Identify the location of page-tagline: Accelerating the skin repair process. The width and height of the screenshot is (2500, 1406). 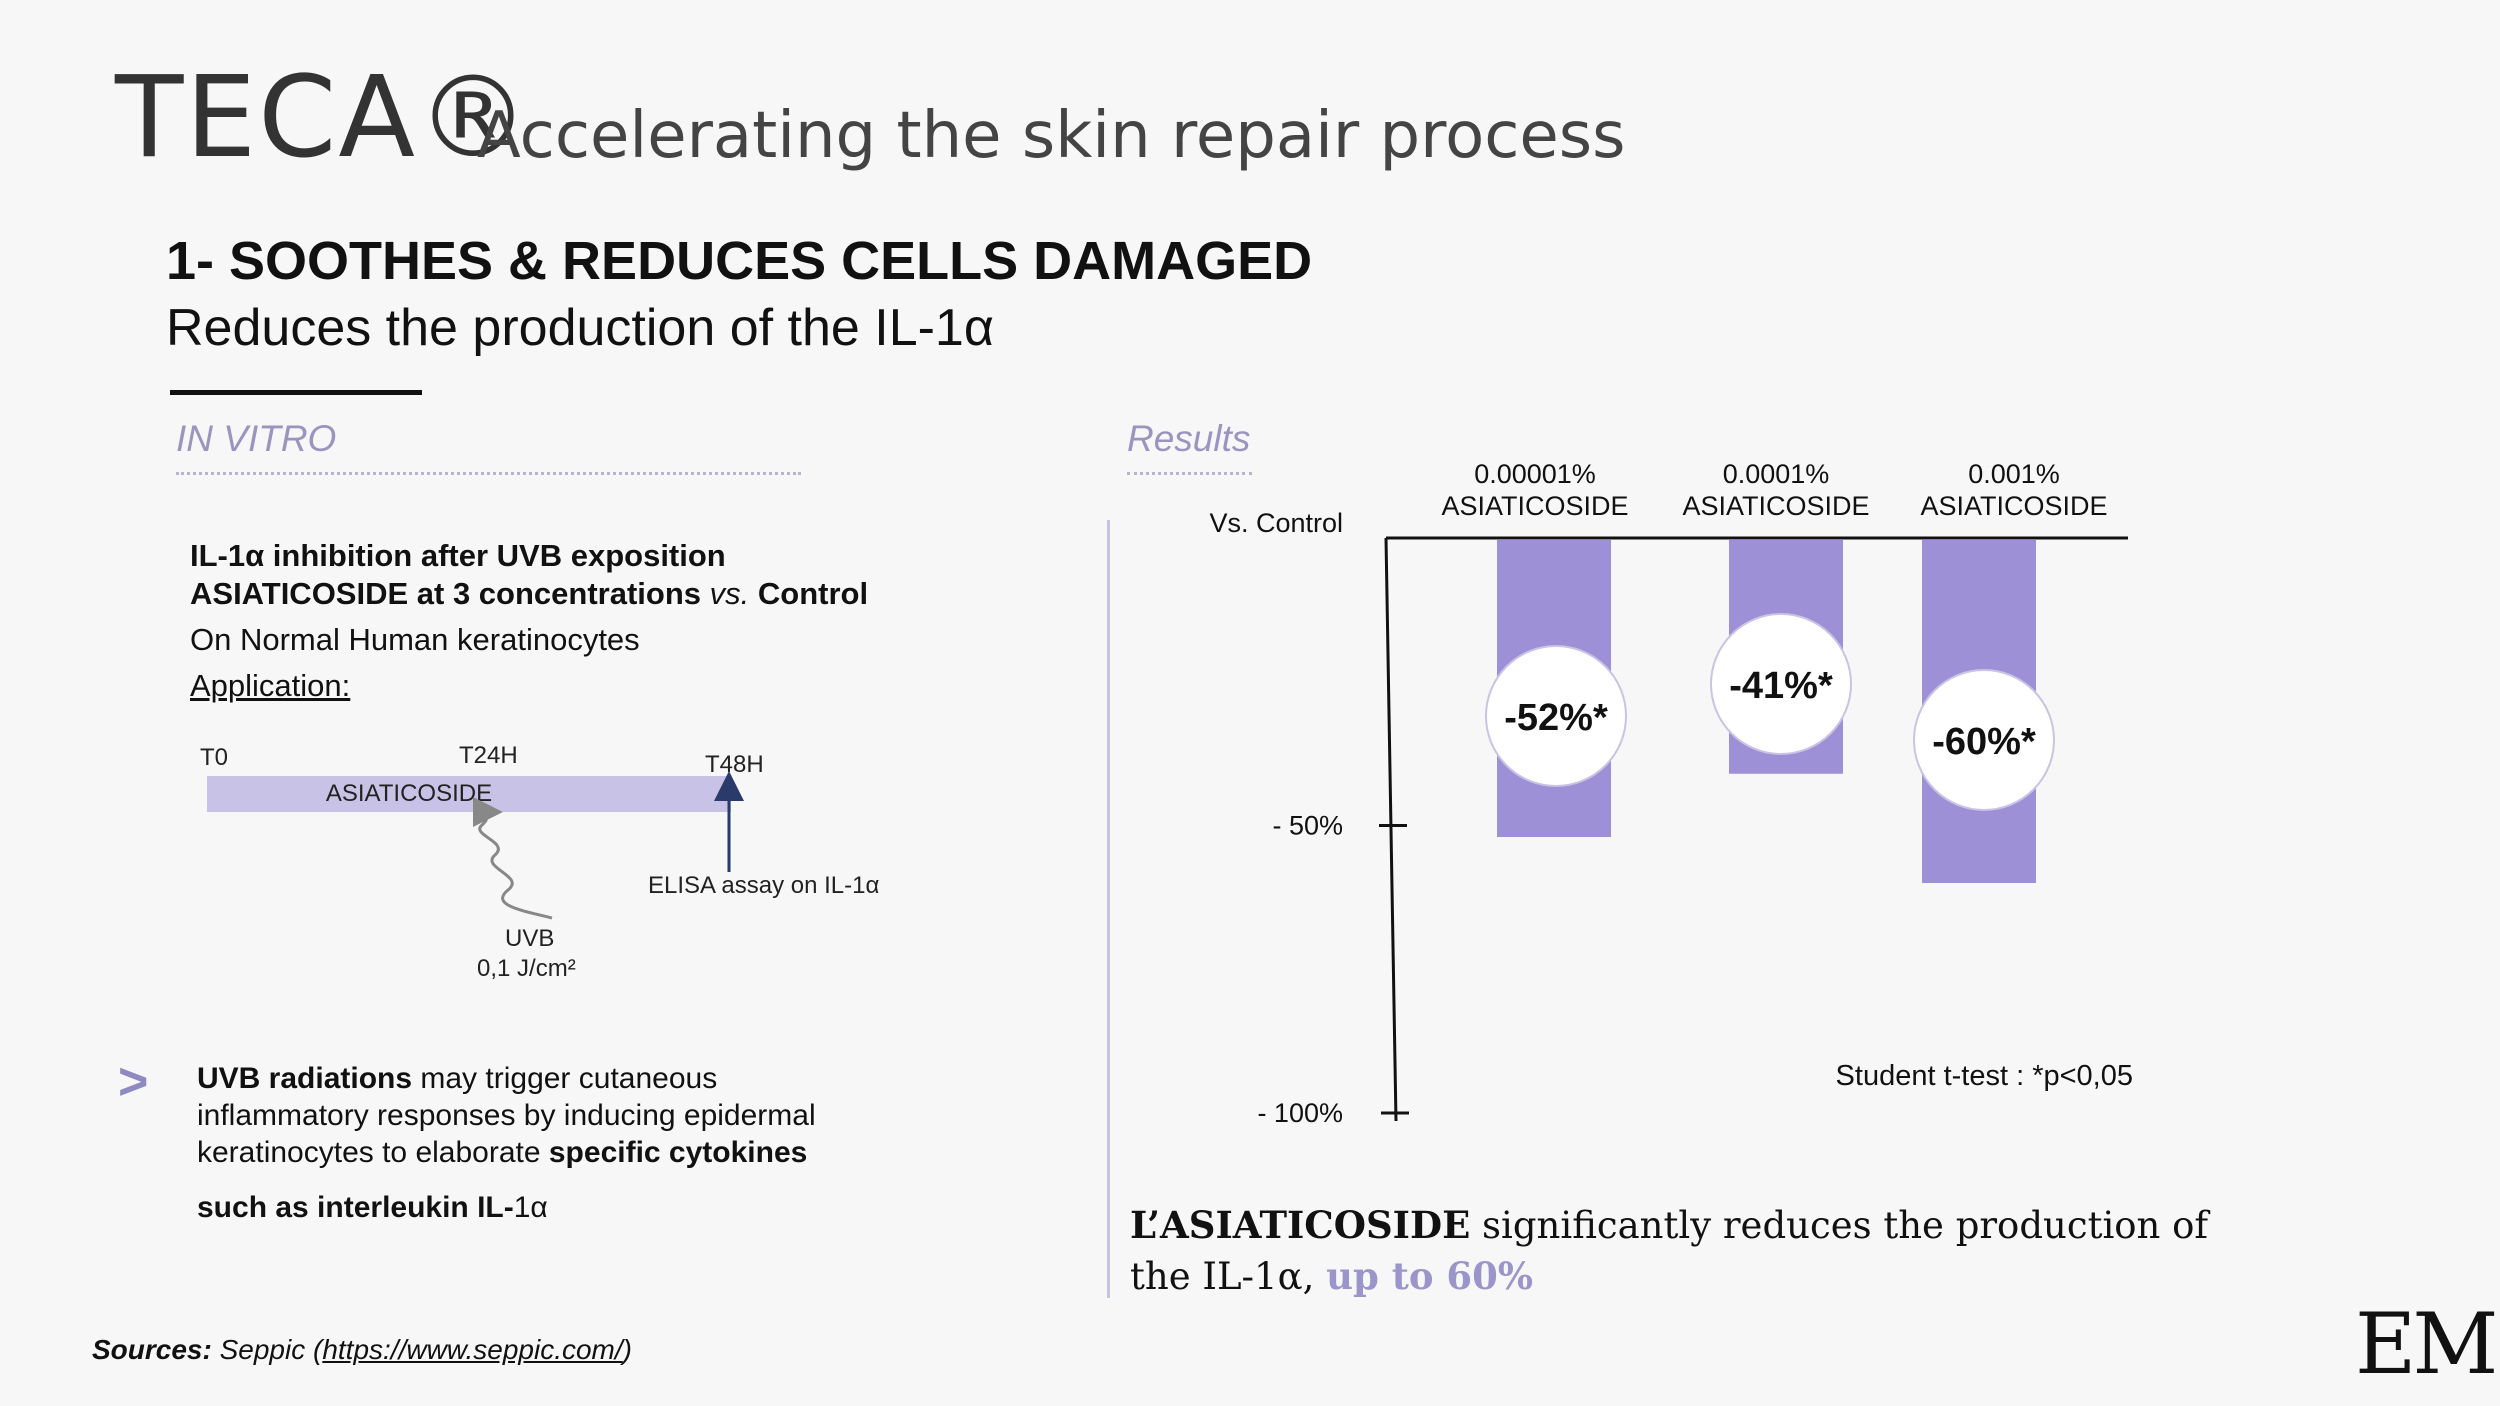
(1051, 136).